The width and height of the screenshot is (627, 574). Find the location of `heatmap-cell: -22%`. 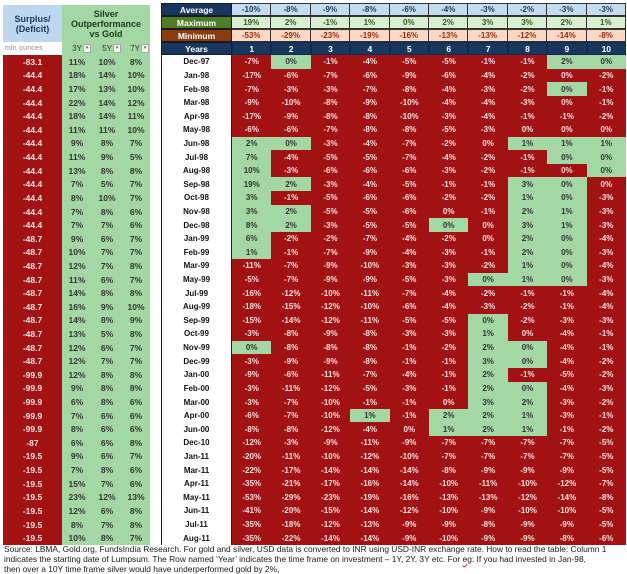

heatmap-cell: -22% is located at coordinates (252, 470).